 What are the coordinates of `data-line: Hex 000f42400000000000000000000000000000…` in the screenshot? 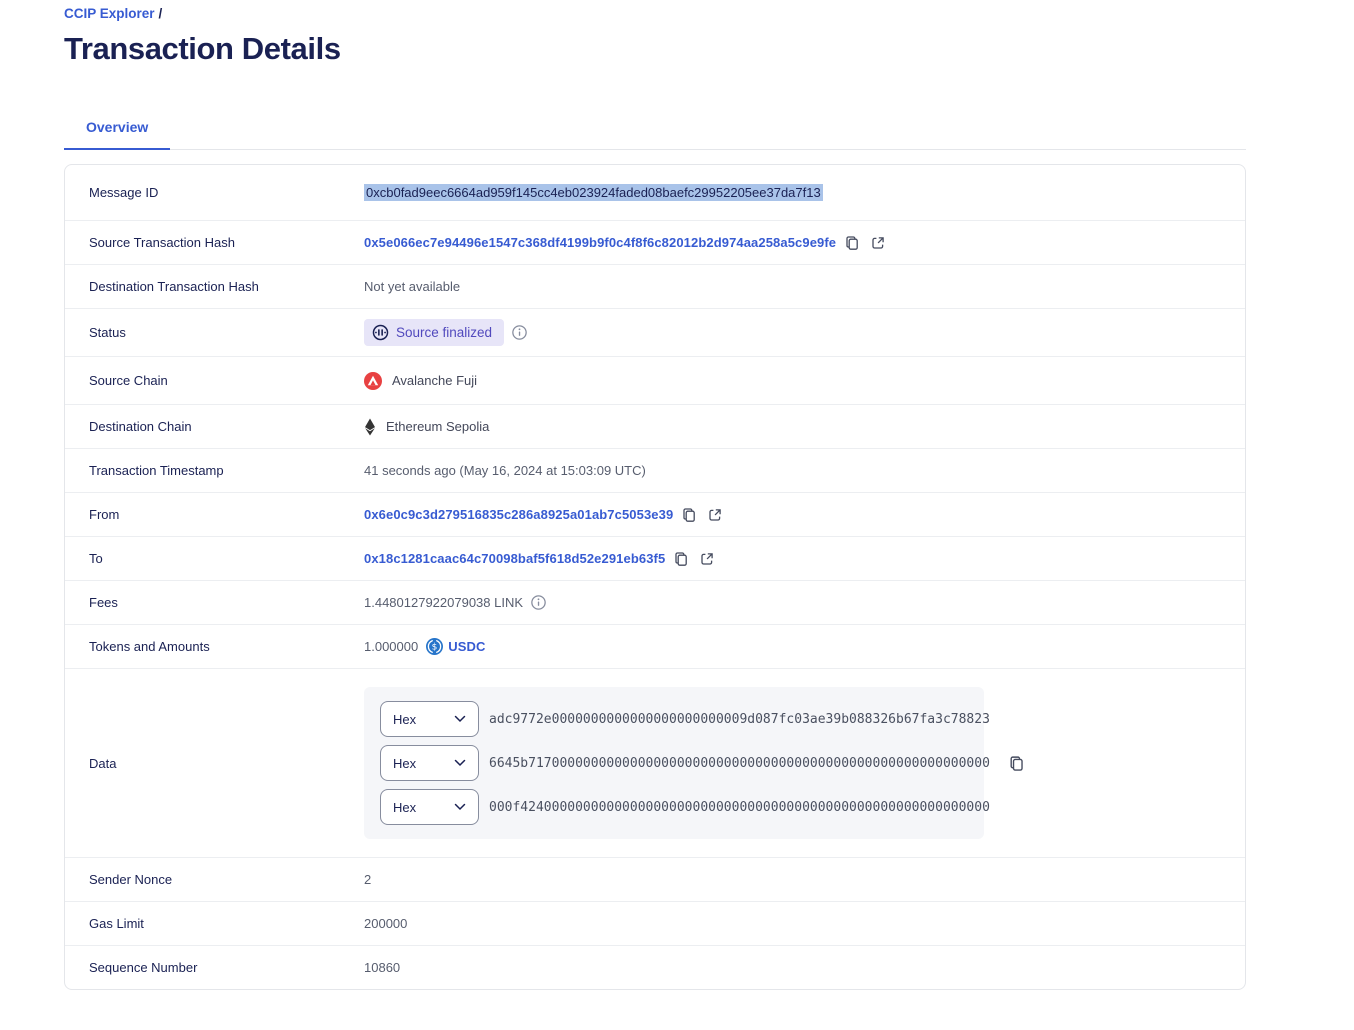 It's located at (685, 807).